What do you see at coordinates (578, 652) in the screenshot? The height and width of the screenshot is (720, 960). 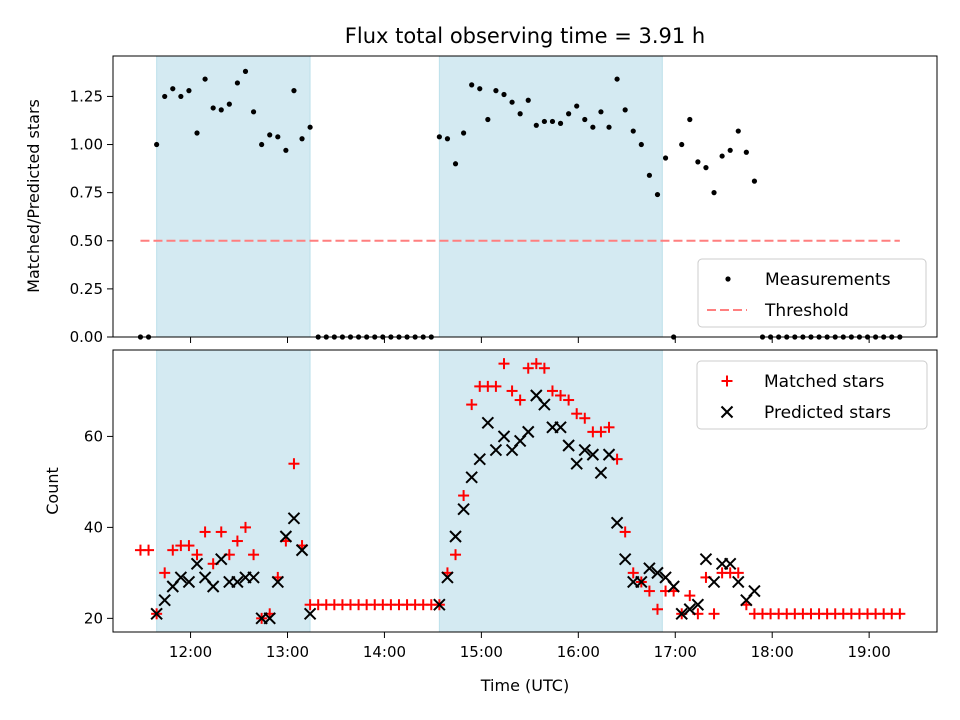 I see `x-tick-label: 16:00` at bounding box center [578, 652].